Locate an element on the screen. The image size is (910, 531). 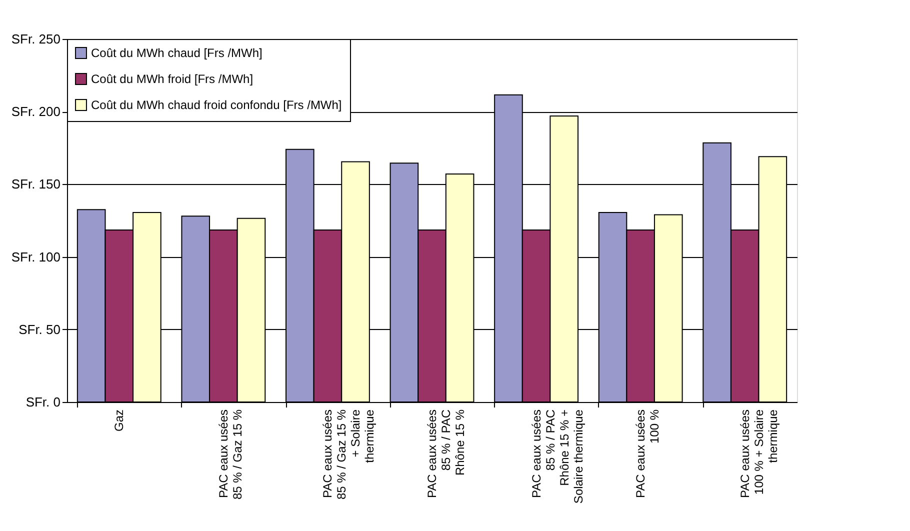
legend-label: Coût du MWh chaud froid confondu [Frs /MWh] is located at coordinates (216, 105).